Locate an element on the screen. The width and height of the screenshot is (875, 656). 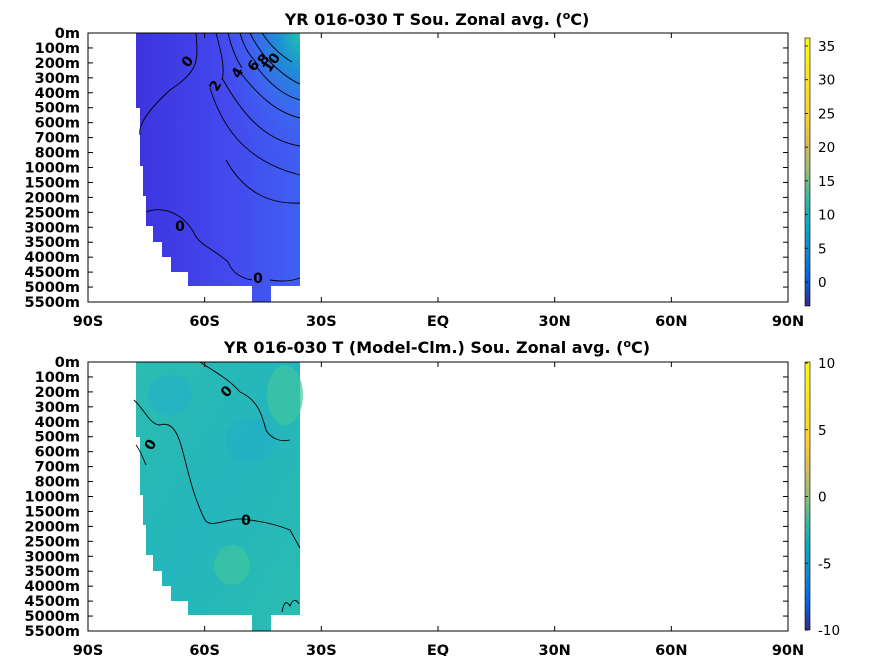
contours-lower is located at coordinates (217, 487).